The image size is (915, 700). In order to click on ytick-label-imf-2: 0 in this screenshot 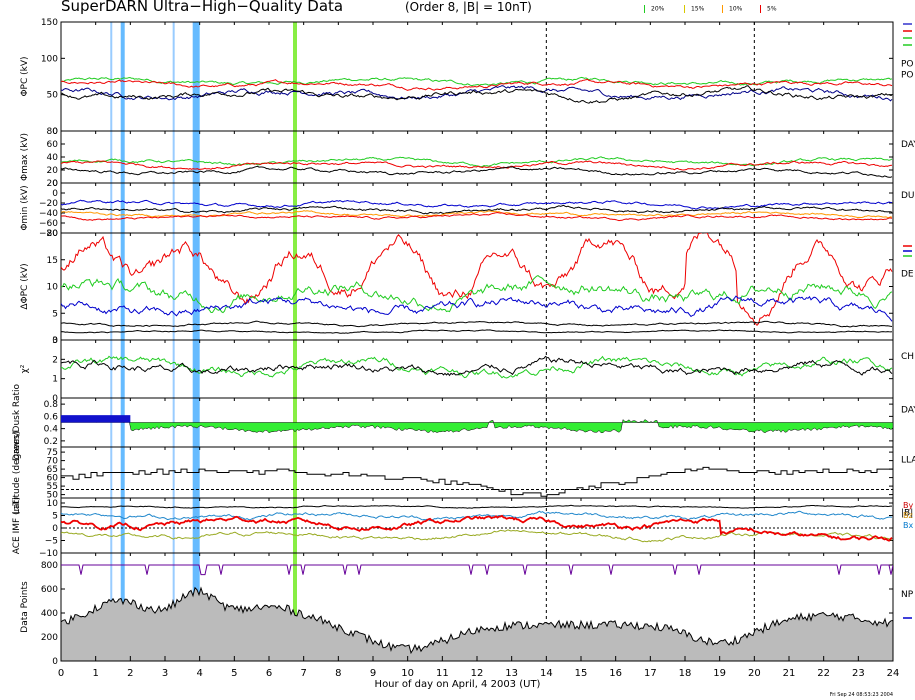, I will do `click(55, 529)`.